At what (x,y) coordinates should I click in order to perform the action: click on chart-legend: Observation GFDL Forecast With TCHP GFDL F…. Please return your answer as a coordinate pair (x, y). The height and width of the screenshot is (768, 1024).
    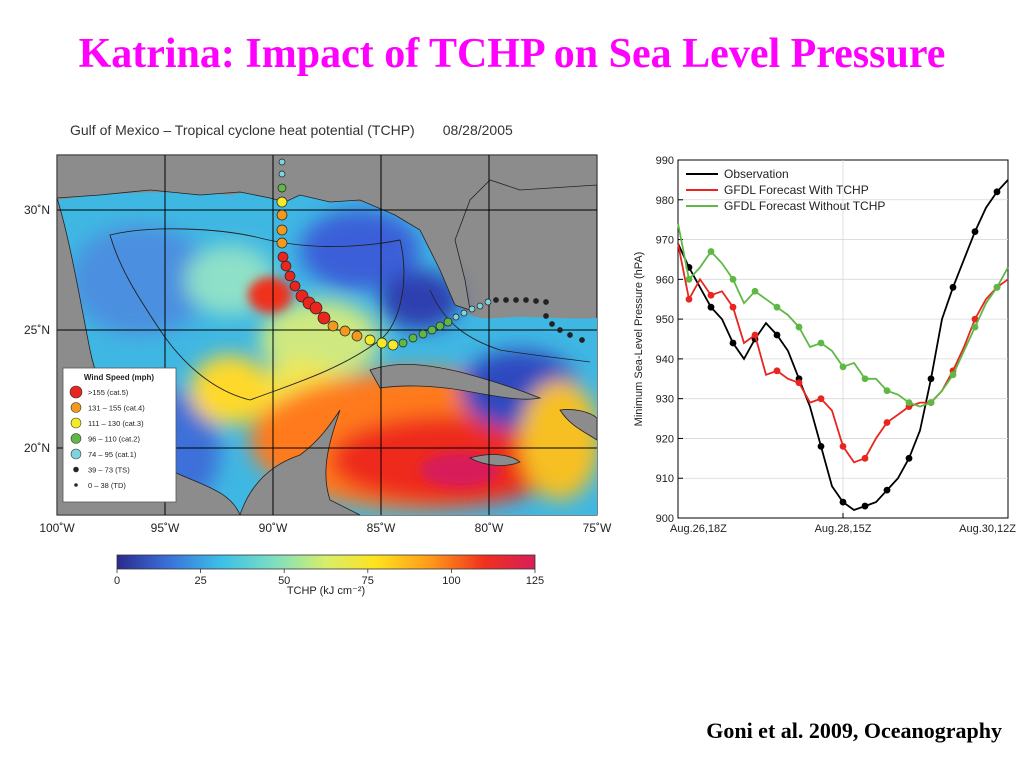
    Looking at the image, I should click on (785, 190).